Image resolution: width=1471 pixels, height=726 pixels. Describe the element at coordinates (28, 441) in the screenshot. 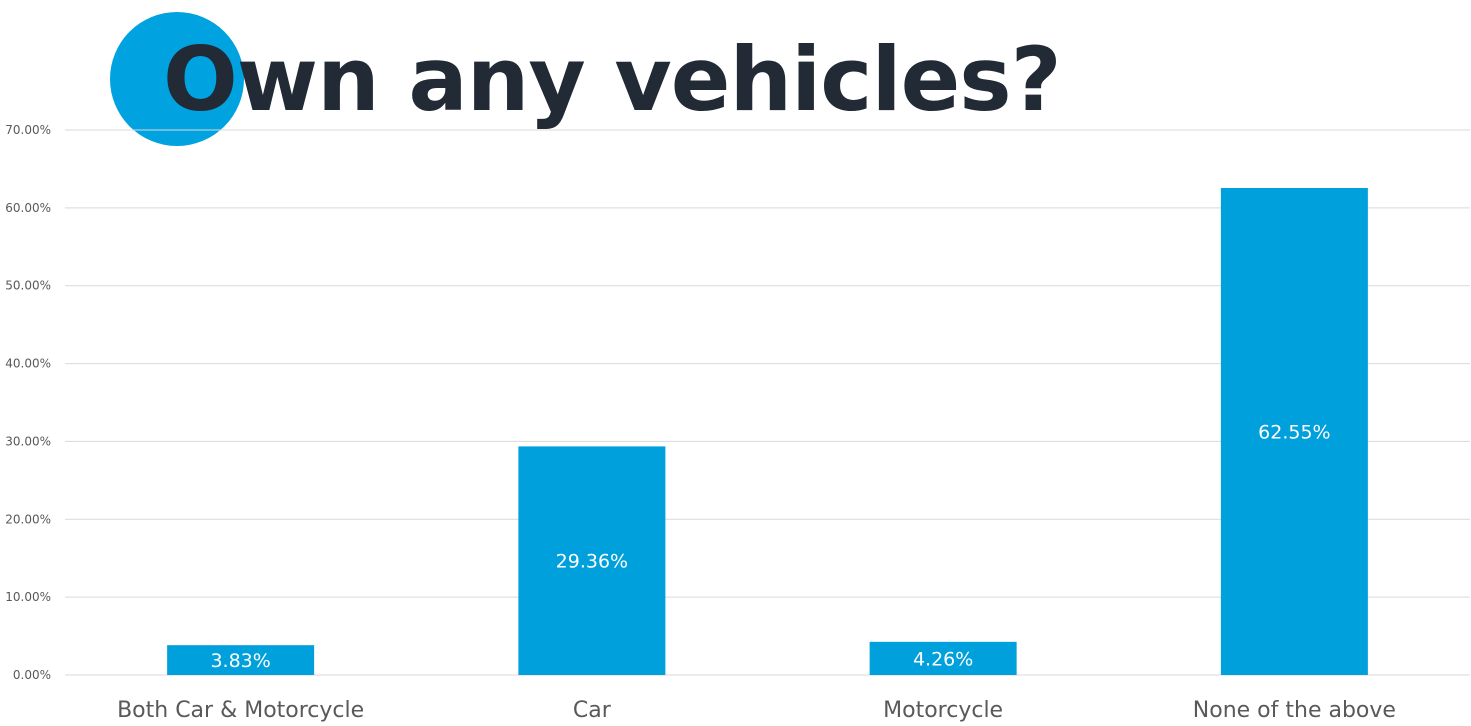

I see `y-tick-label: 30.00%` at that location.